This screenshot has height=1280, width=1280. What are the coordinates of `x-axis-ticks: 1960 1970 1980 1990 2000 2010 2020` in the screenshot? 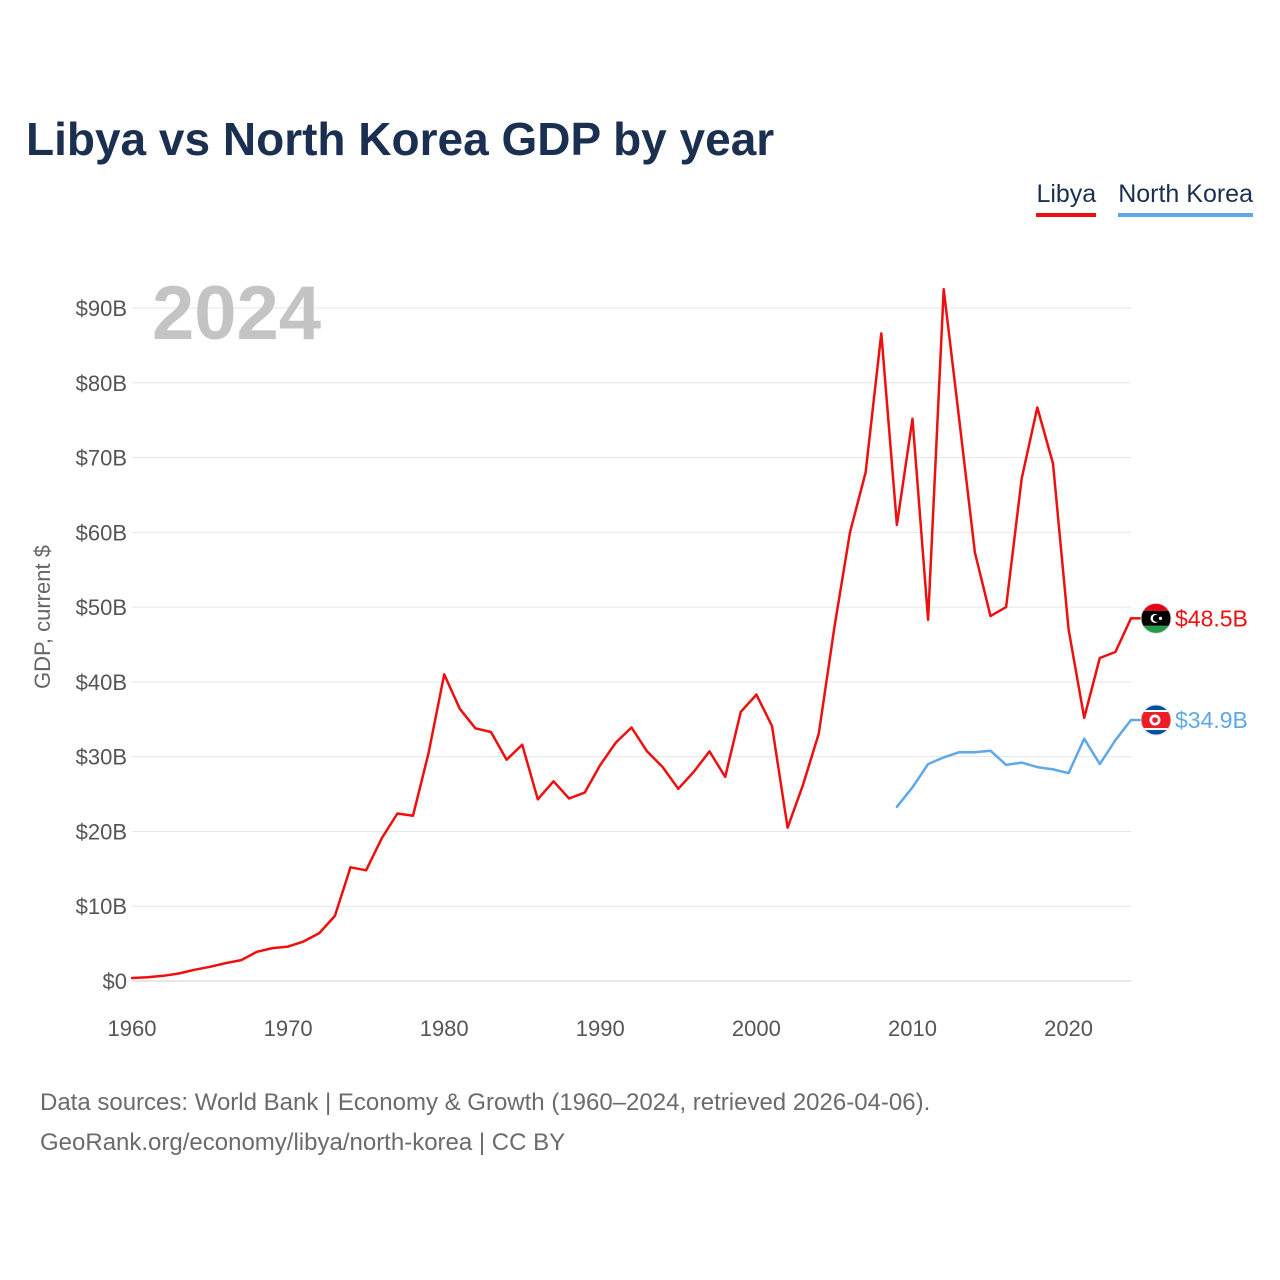 It's located at (601, 1028).